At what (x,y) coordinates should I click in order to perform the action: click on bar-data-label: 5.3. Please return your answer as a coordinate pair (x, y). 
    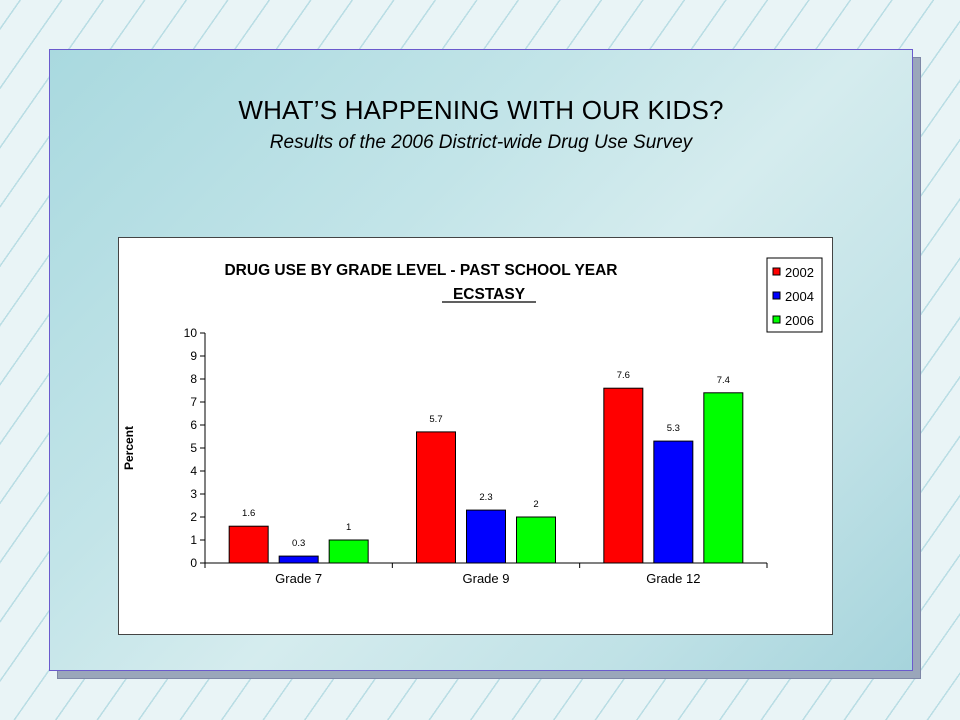
    Looking at the image, I should click on (673, 428).